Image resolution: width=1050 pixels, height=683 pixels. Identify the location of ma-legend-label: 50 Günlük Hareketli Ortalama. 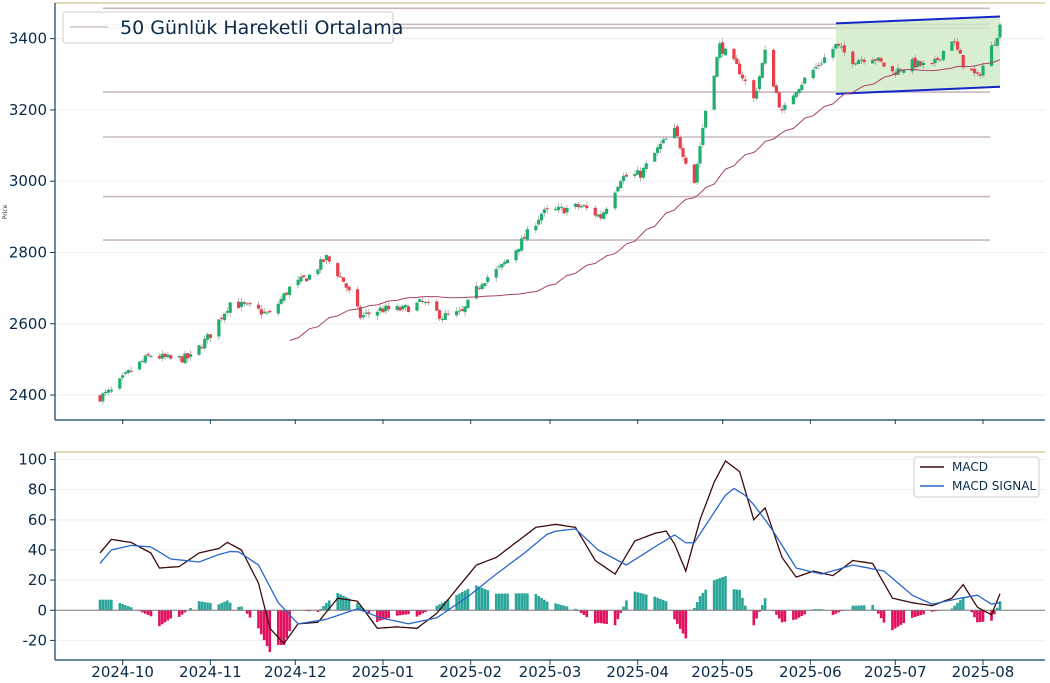
(261, 28).